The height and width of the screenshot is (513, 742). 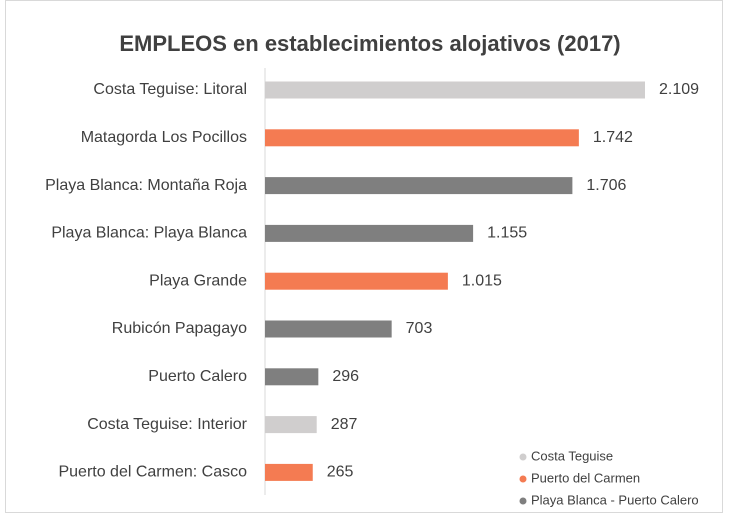 What do you see at coordinates (345, 376) in the screenshot?
I see `value-label: 296` at bounding box center [345, 376].